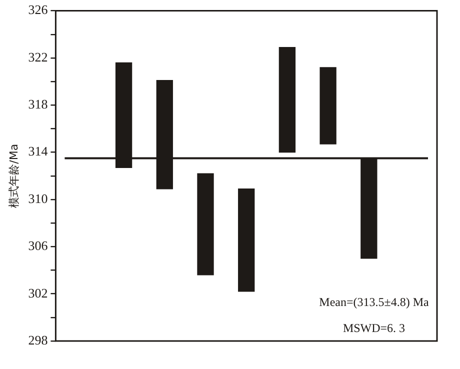 The height and width of the screenshot is (369, 460). Describe the element at coordinates (38, 151) in the screenshot. I see `y-tick-label: 314` at that location.